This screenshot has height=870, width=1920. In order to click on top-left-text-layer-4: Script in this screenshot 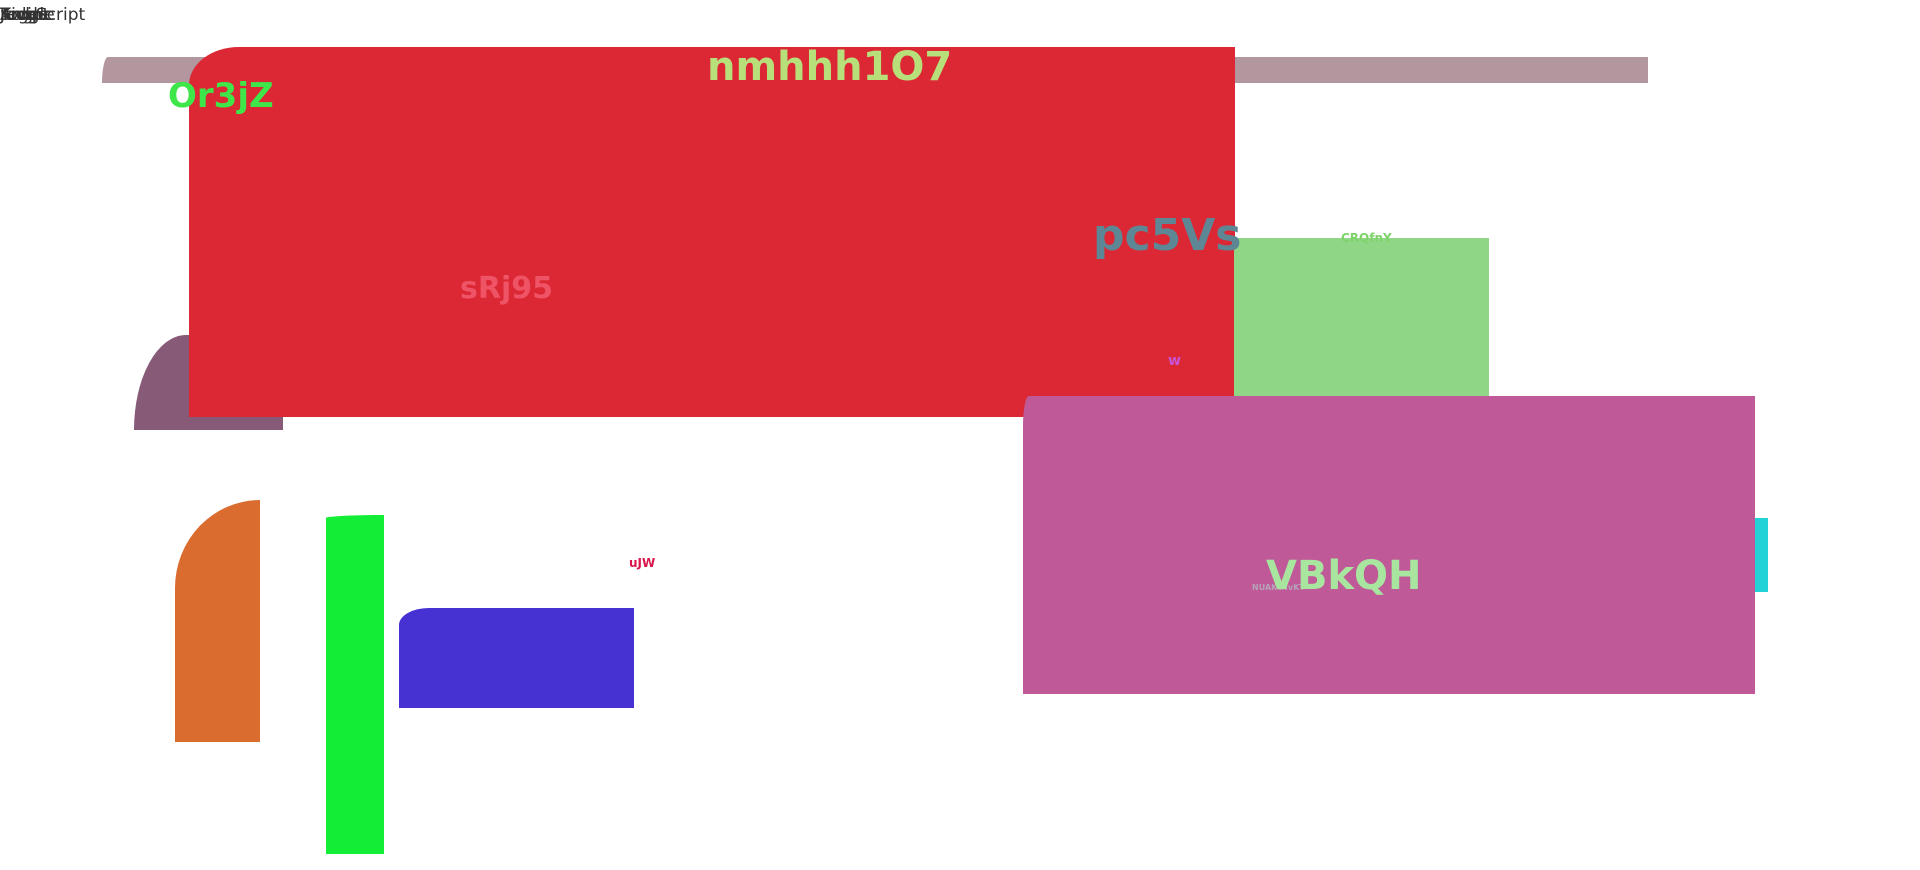, I will do `click(25, 15)`.